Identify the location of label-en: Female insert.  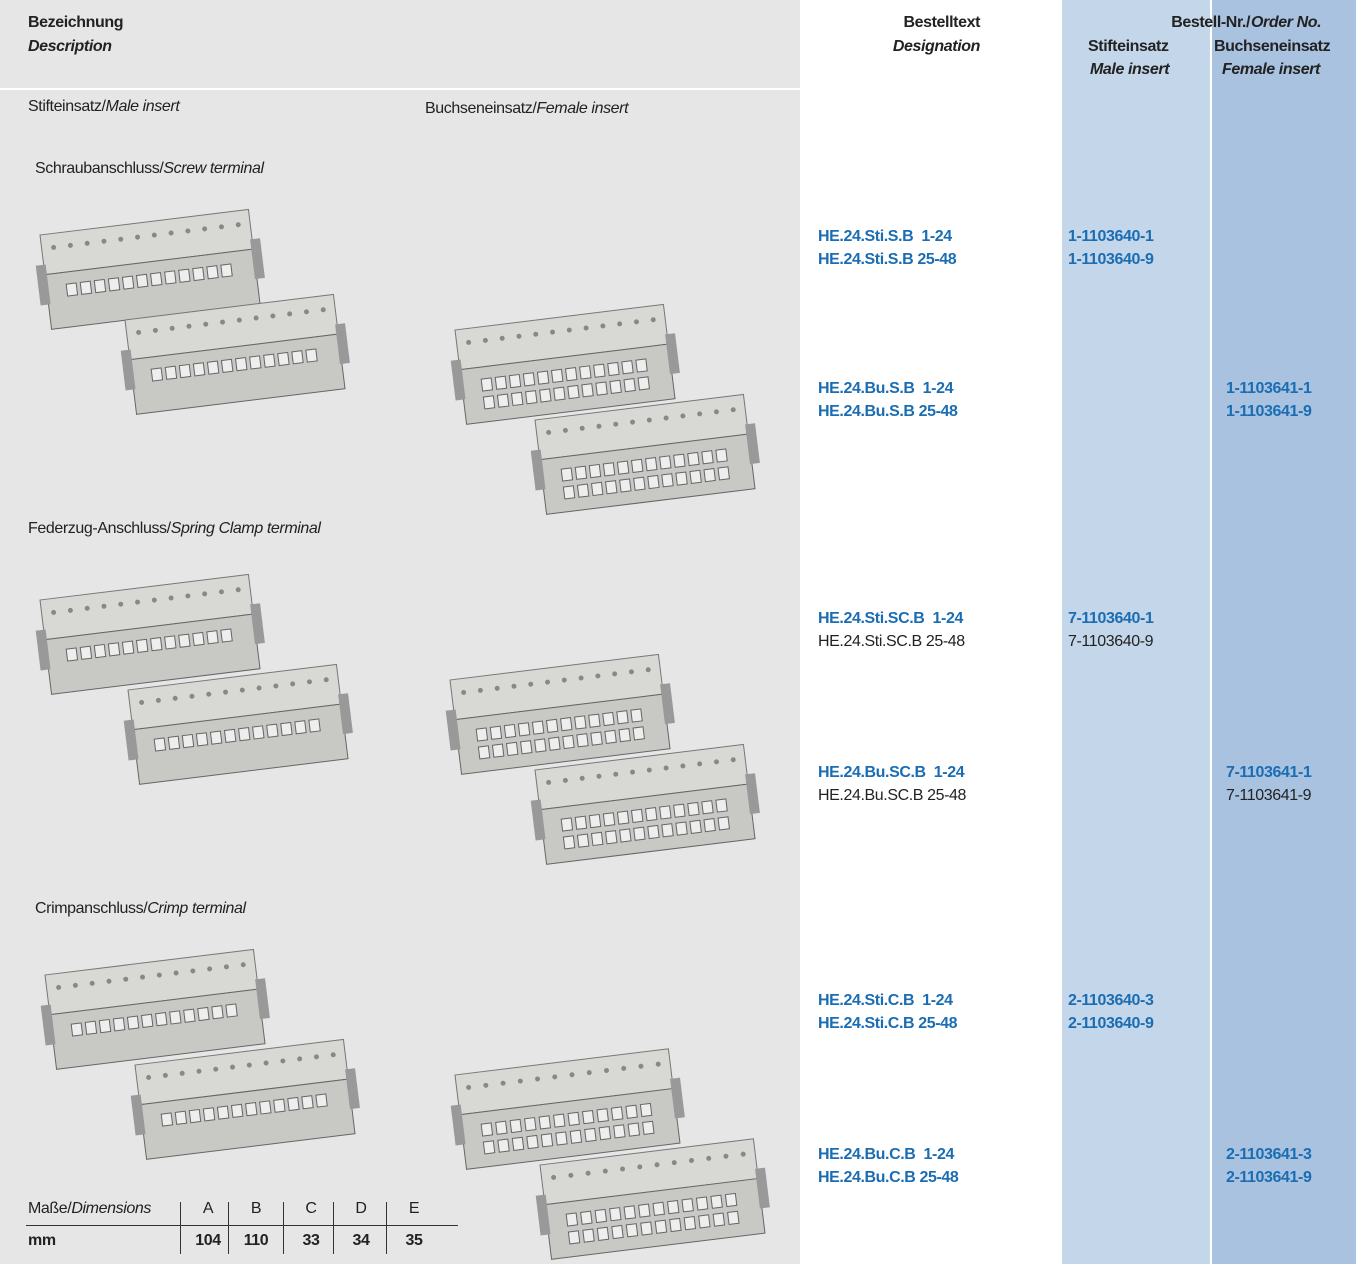
(582, 108).